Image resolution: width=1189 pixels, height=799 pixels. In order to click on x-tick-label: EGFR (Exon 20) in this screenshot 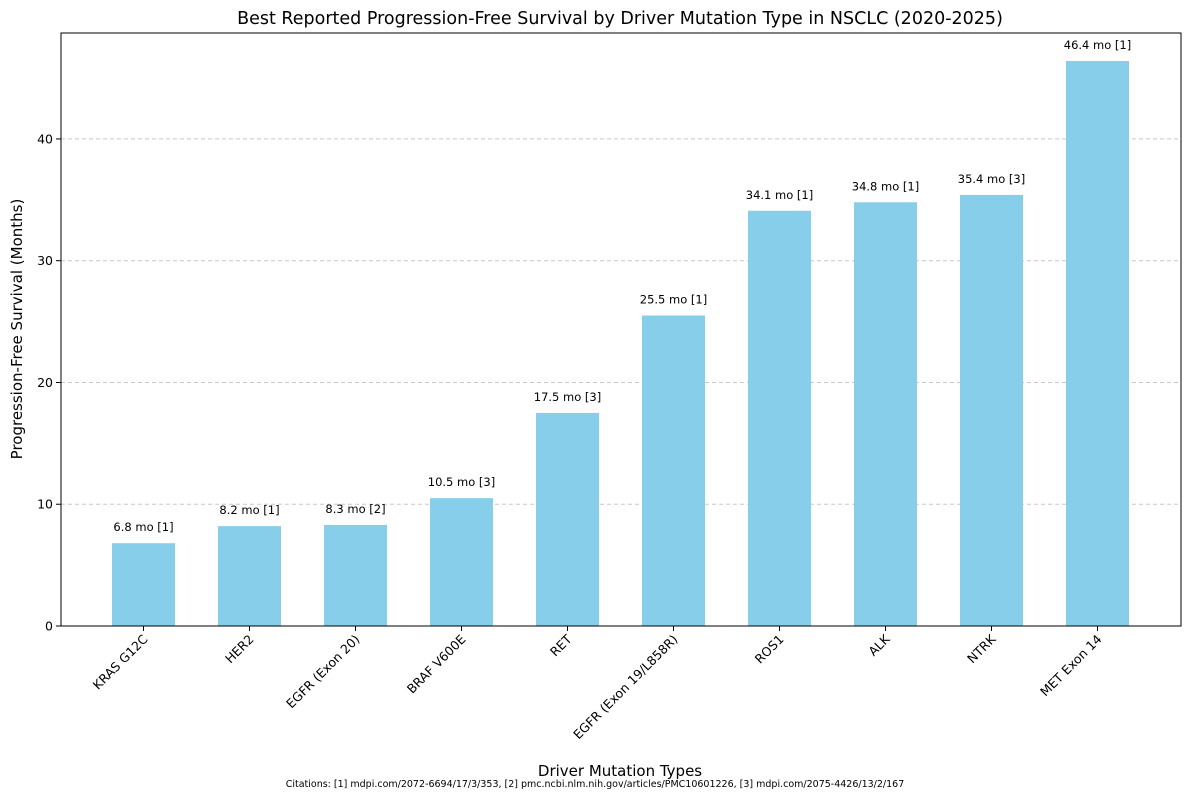, I will do `click(323, 672)`.